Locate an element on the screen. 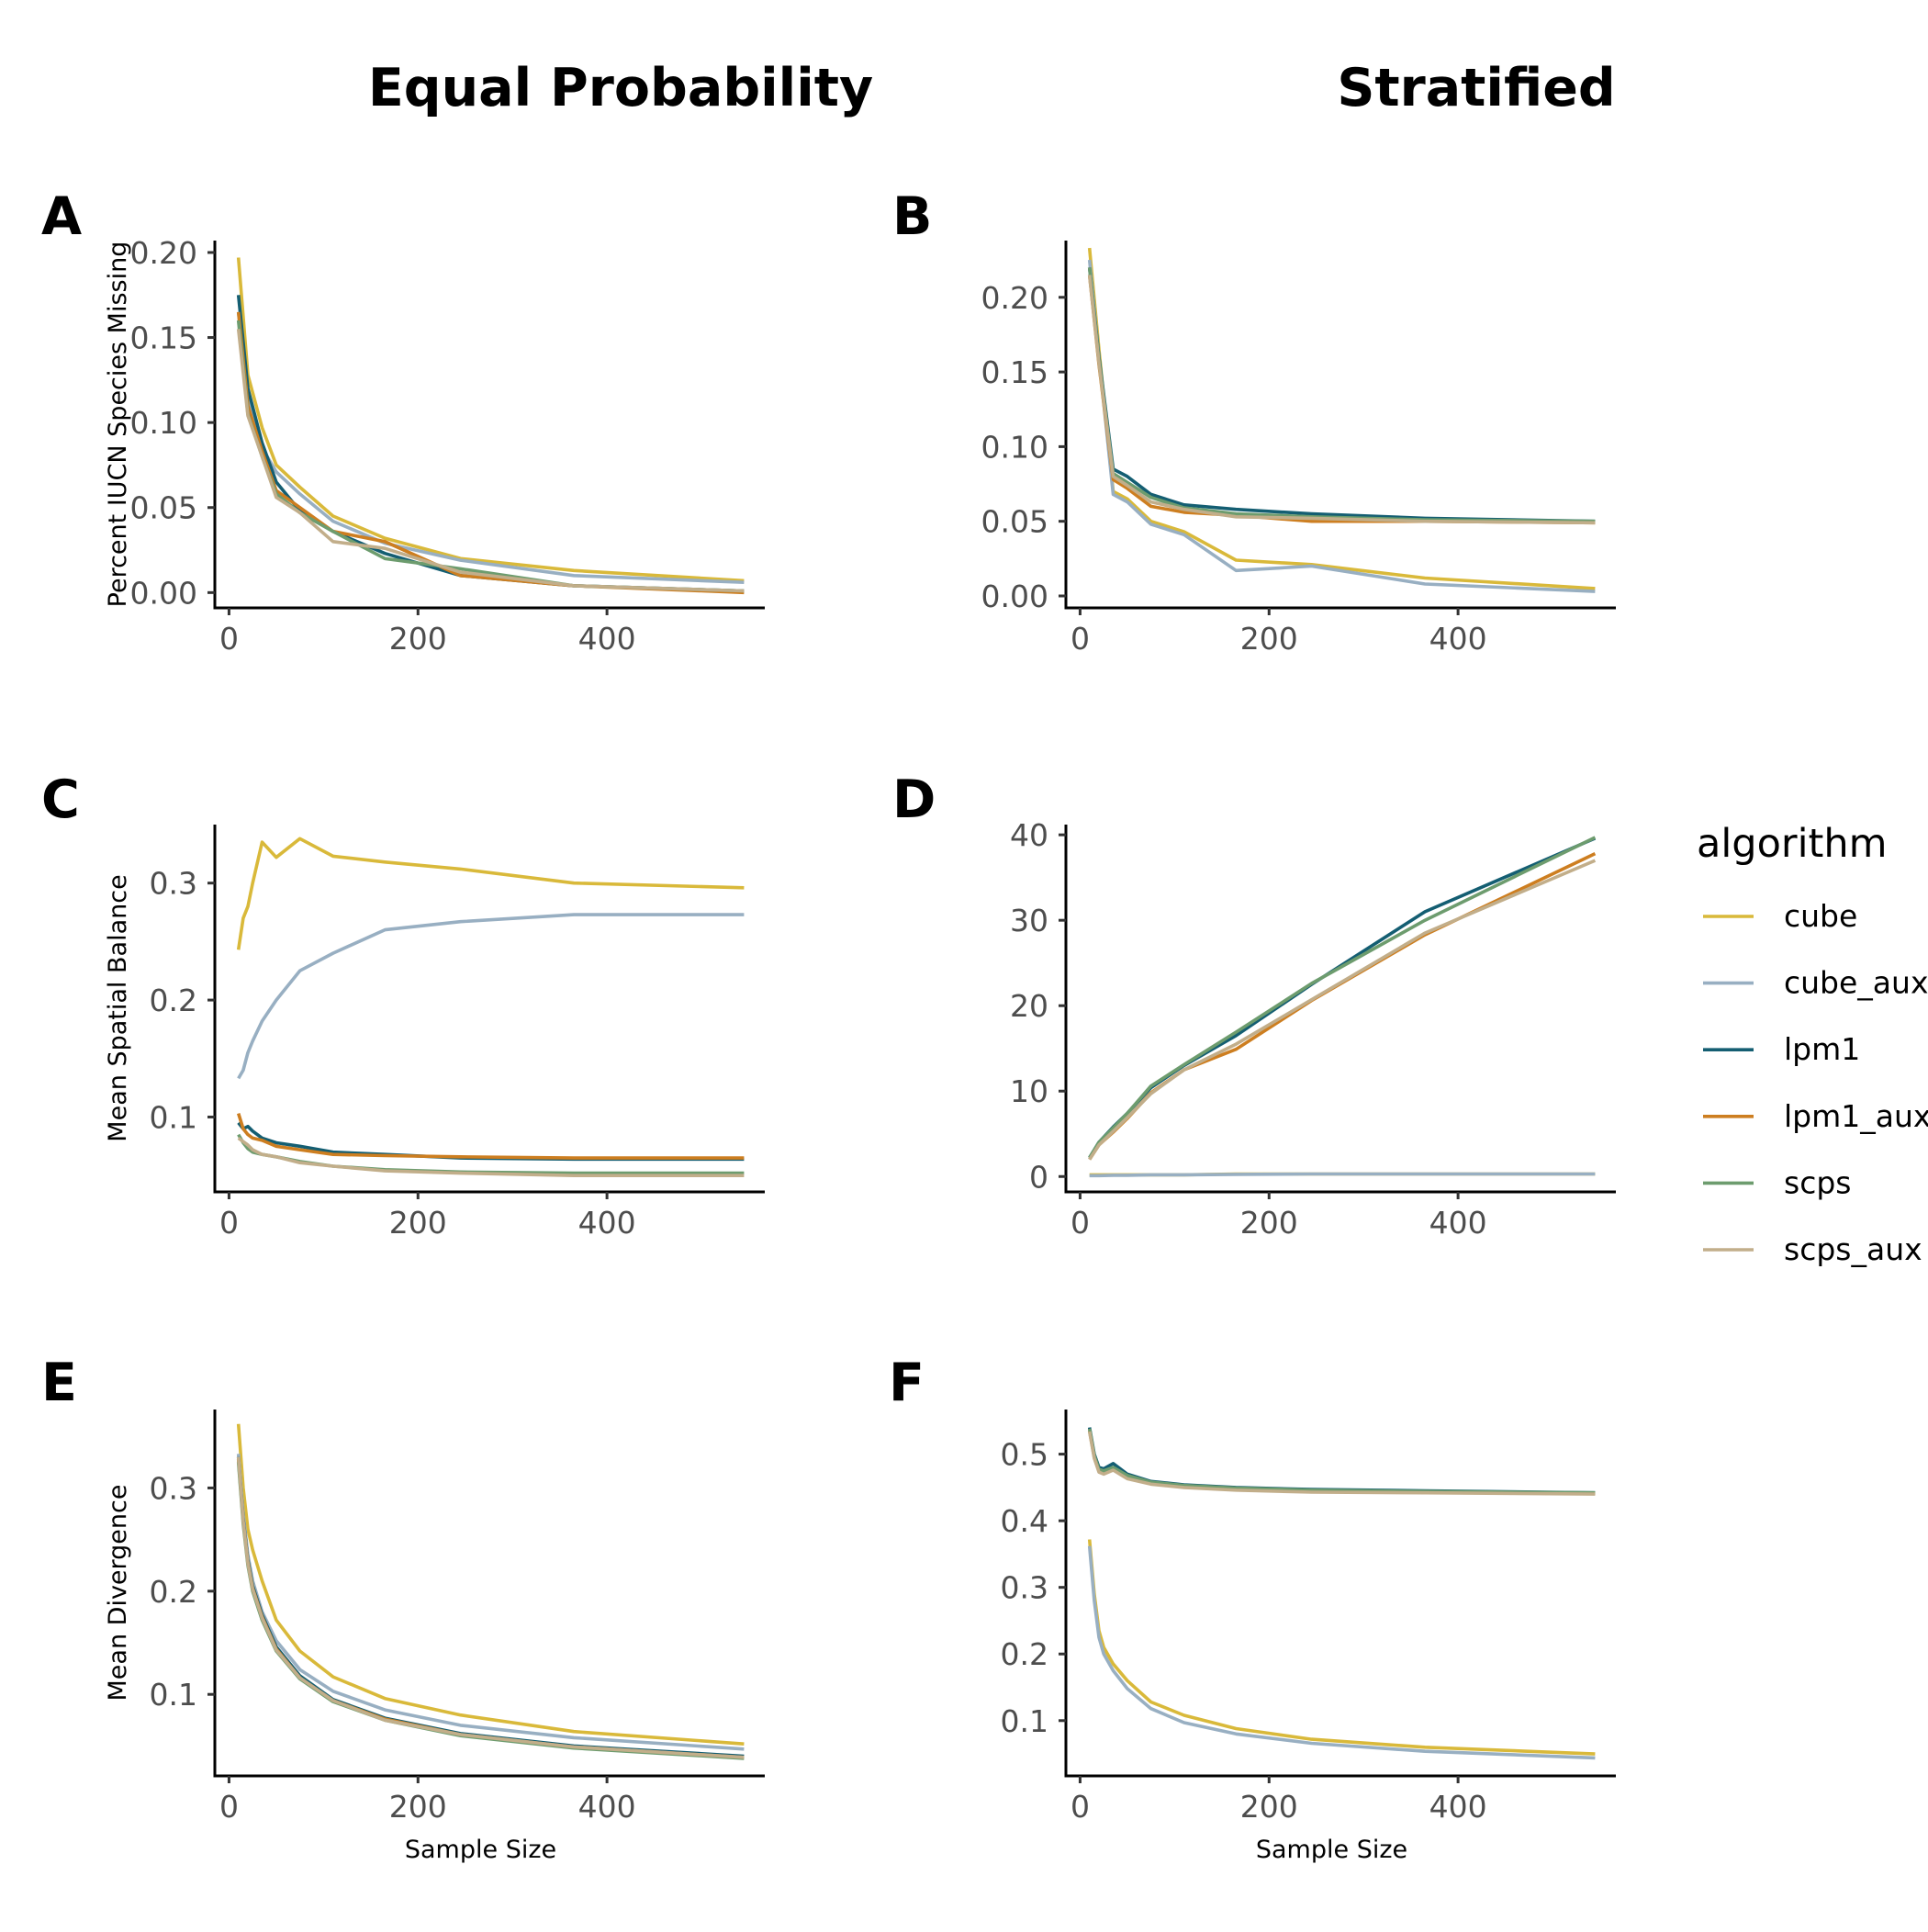  legend-label: scps_aux is located at coordinates (1853, 1249).